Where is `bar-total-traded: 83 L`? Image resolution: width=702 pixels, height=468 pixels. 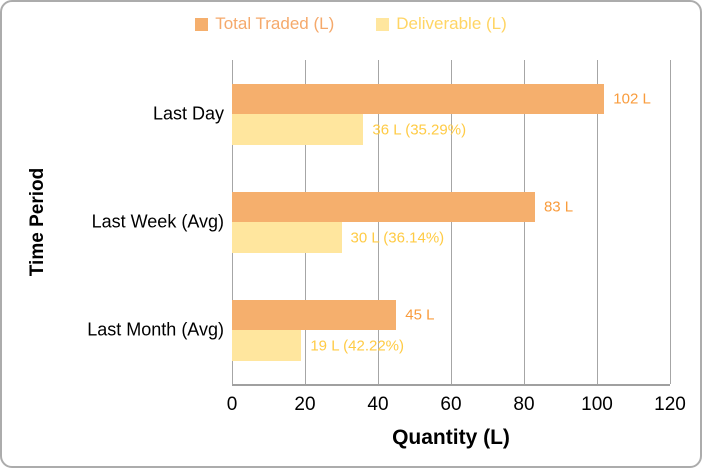 bar-total-traded: 83 L is located at coordinates (402, 207).